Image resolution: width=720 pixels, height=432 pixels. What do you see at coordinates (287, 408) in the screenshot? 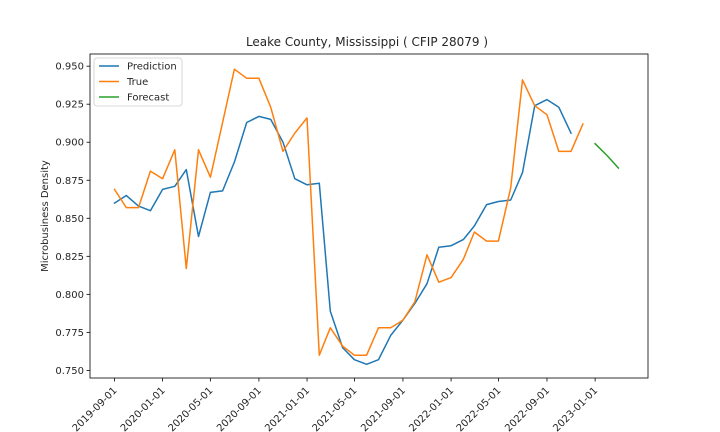
I see `x-tick-label: 2021-01-01` at bounding box center [287, 408].